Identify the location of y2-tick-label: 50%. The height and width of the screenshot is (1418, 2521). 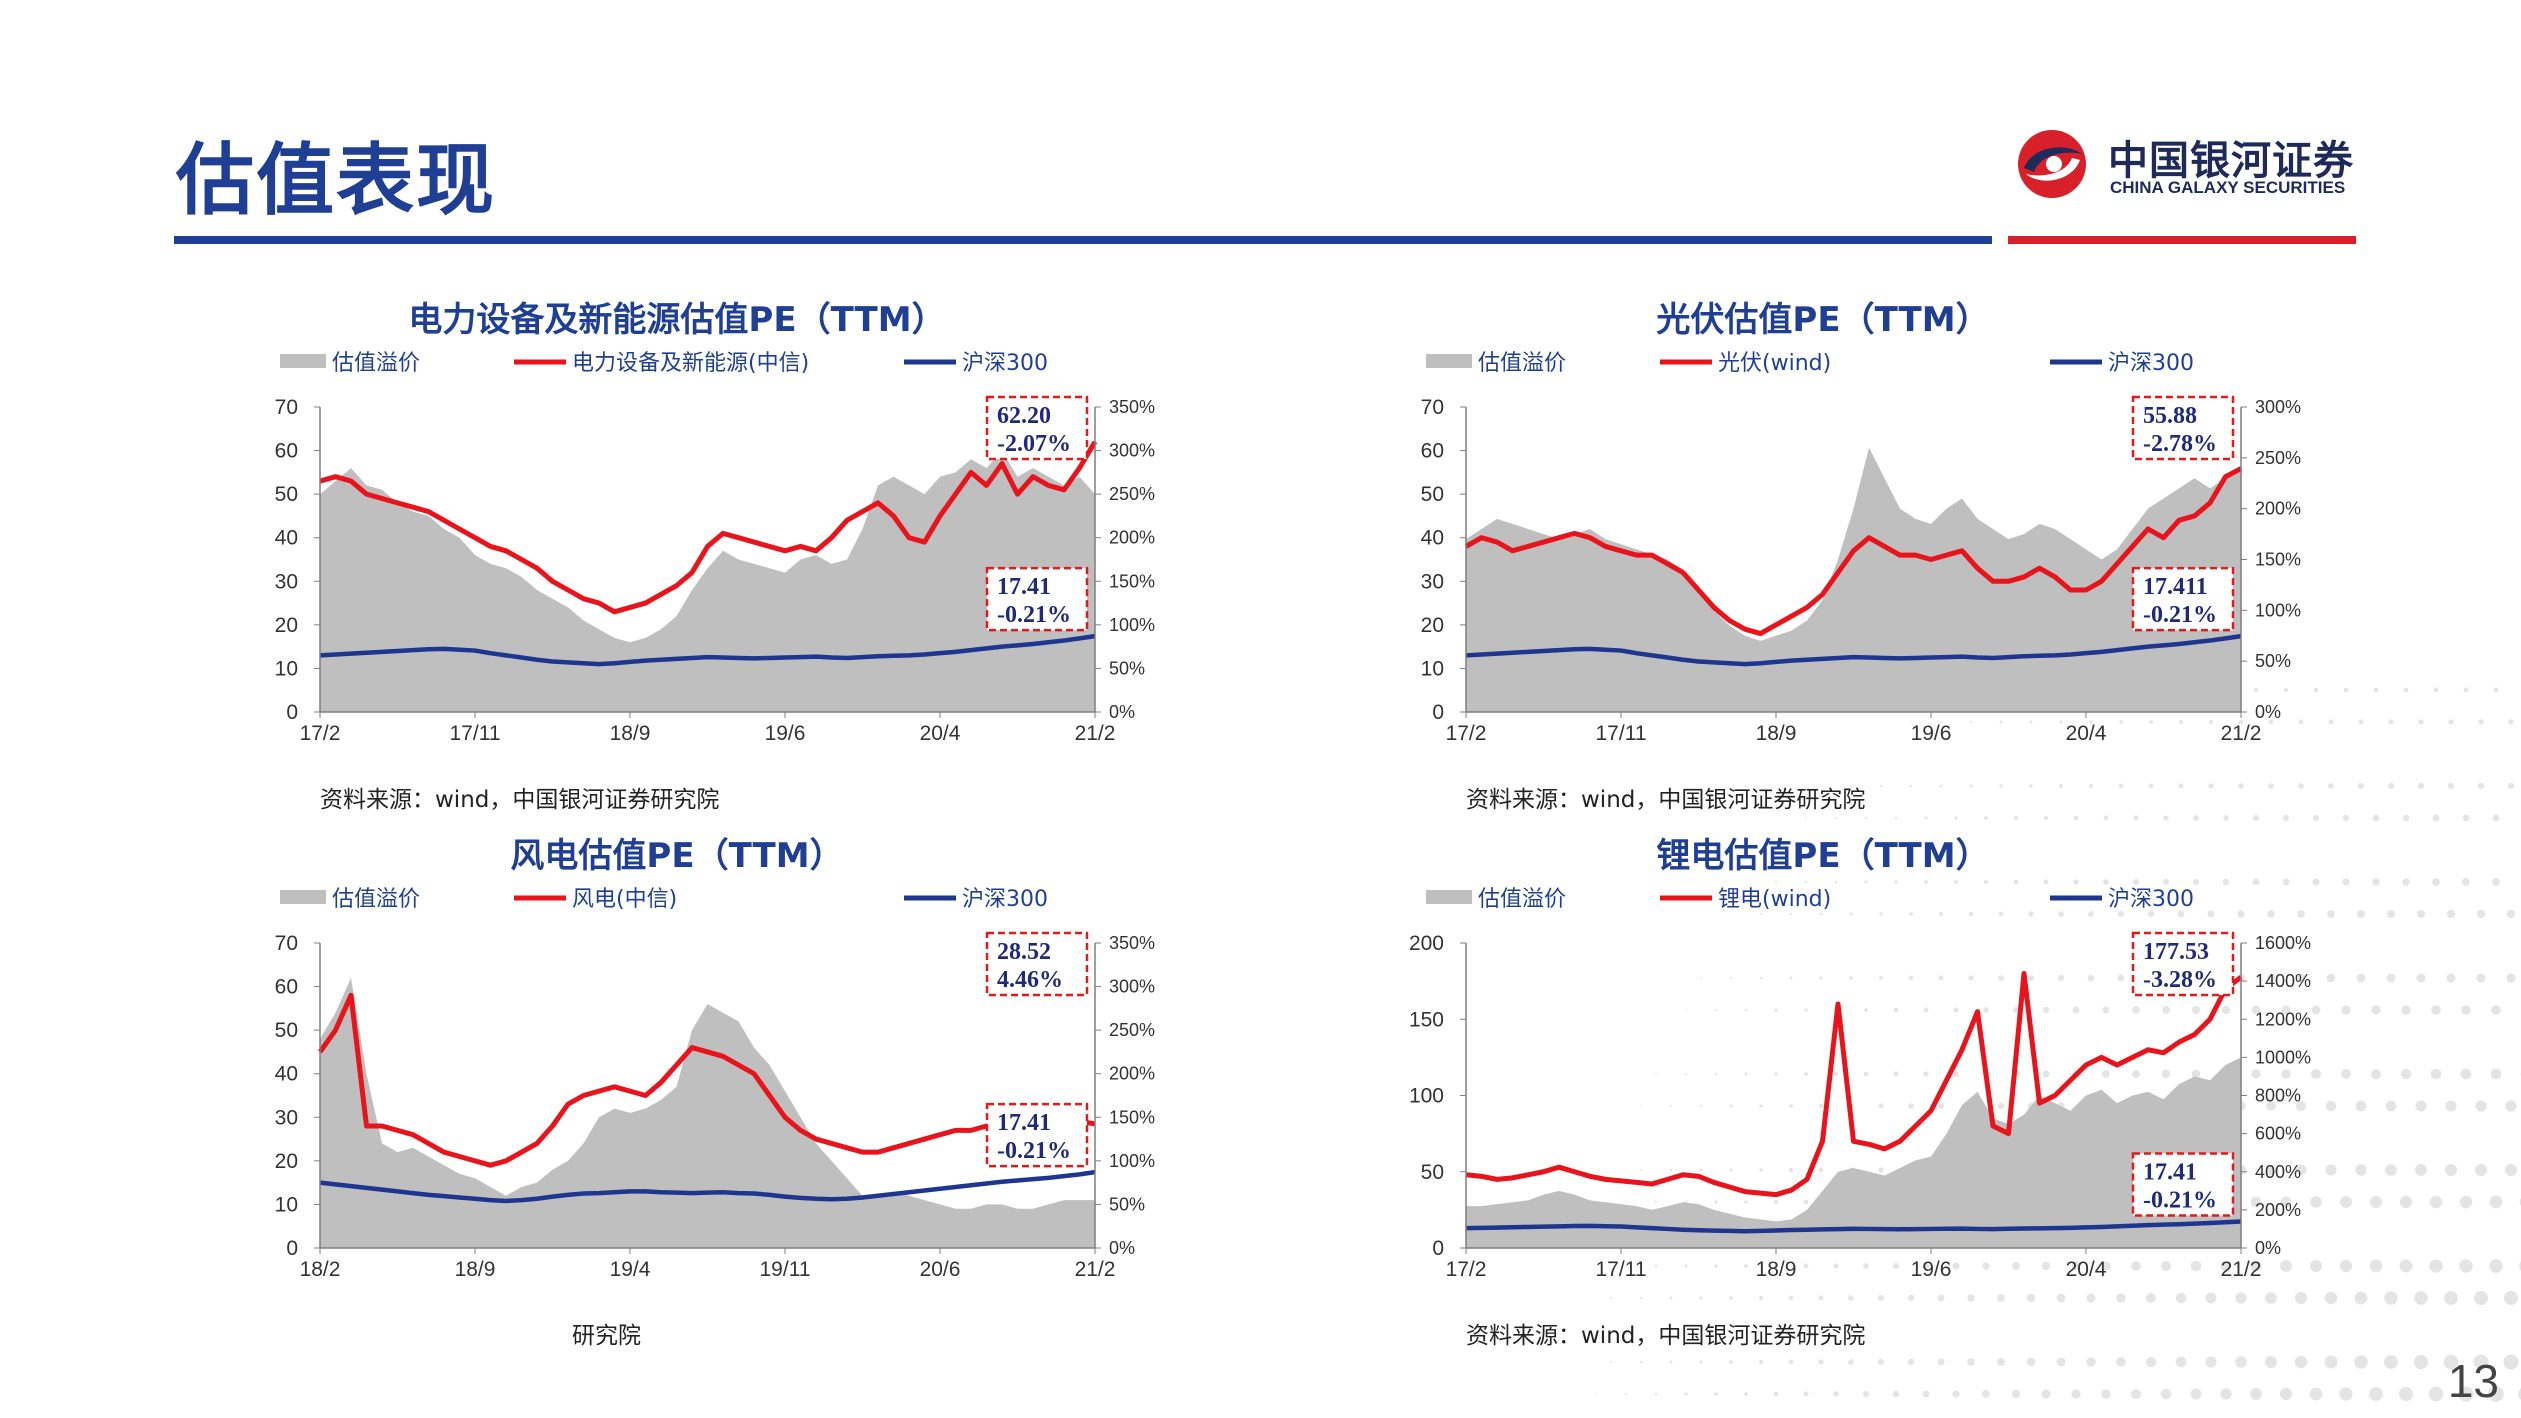
(1127, 668).